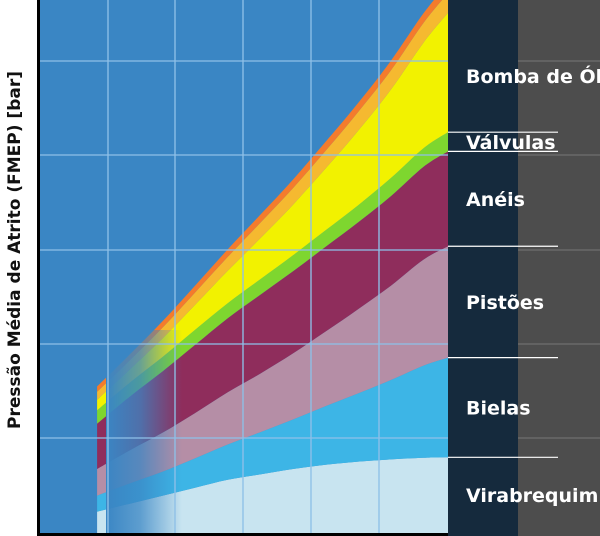  What do you see at coordinates (533, 76) in the screenshot?
I see `legend-label-bomba-de-leo: Bomba de Óleo` at bounding box center [533, 76].